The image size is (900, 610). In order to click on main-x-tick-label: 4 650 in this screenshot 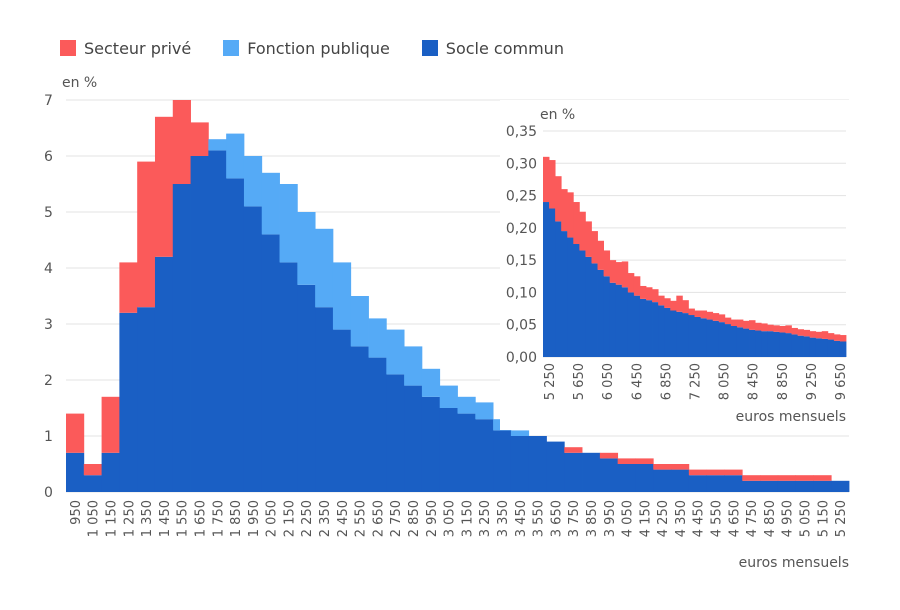, I will do `click(734, 518)`.